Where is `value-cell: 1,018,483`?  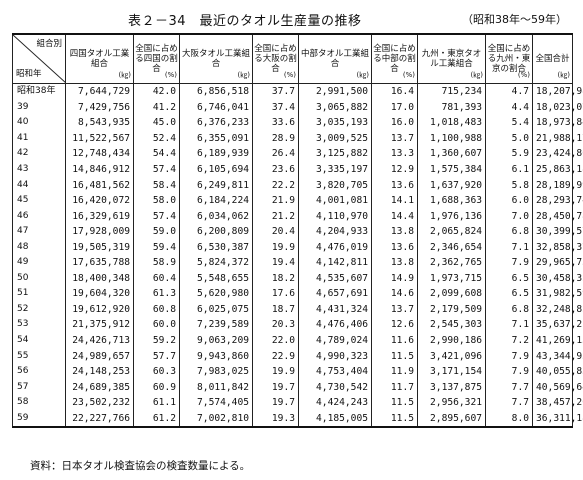 value-cell: 1,018,483 is located at coordinates (451, 123).